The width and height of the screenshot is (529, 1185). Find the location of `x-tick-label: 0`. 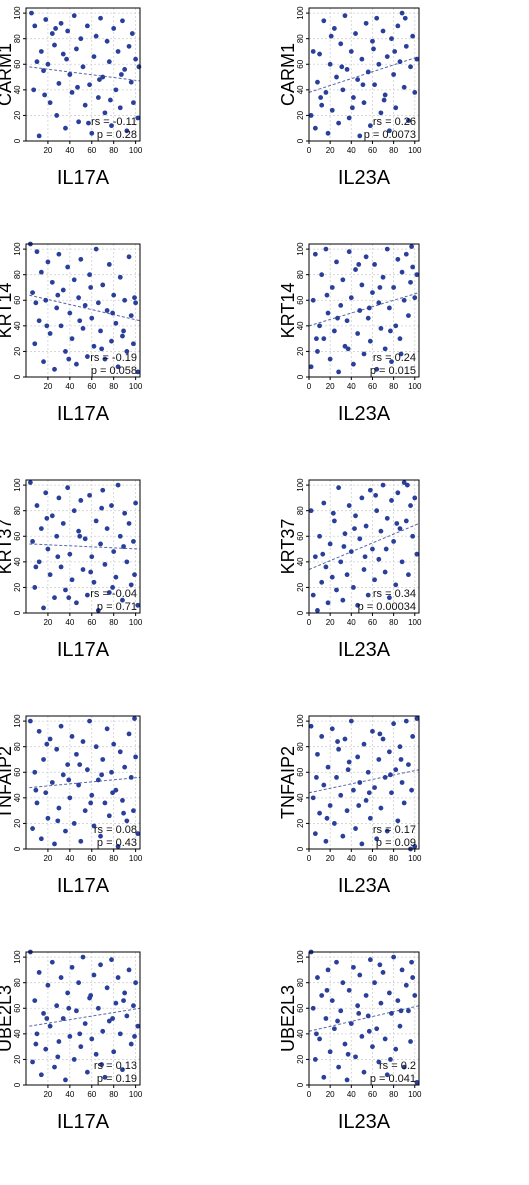

x-tick-label: 0 is located at coordinates (309, 622).